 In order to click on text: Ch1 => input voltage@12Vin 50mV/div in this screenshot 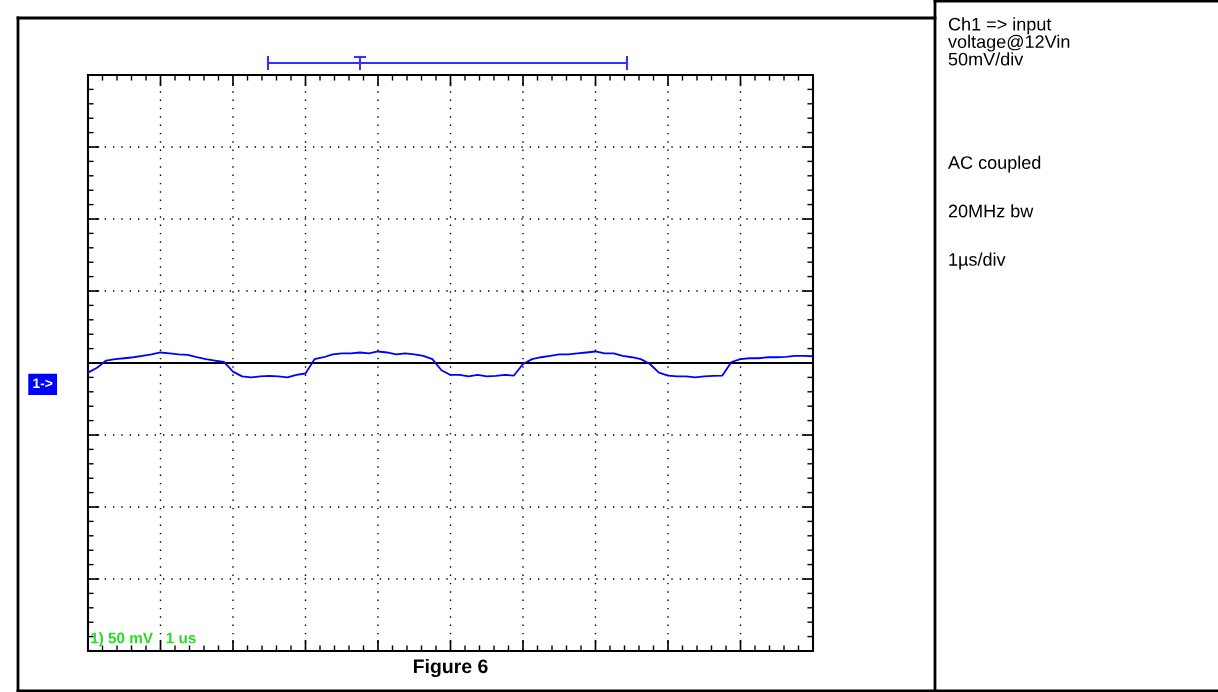, I will do `click(1009, 41)`.